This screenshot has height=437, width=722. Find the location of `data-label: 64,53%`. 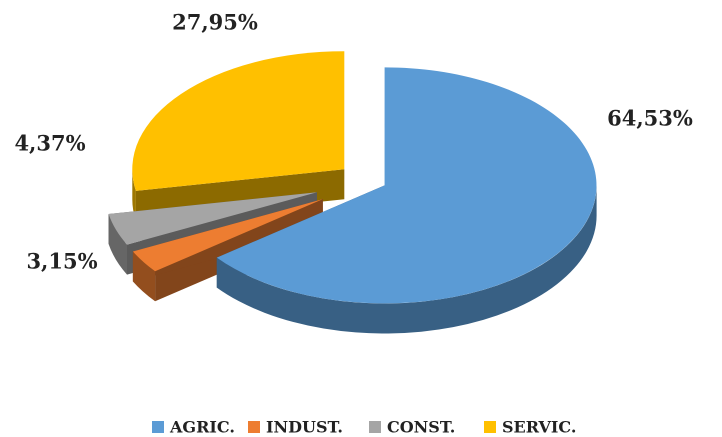

data-label: 64,53% is located at coordinates (650, 118).